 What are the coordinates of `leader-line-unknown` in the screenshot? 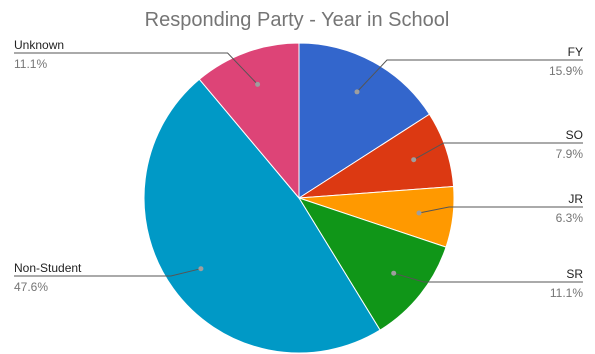 It's located at (136, 68).